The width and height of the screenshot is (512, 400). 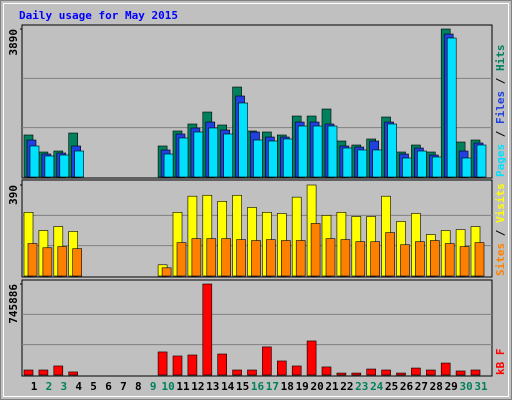 I want to click on x-tick-label: 31, so click(x=481, y=386).